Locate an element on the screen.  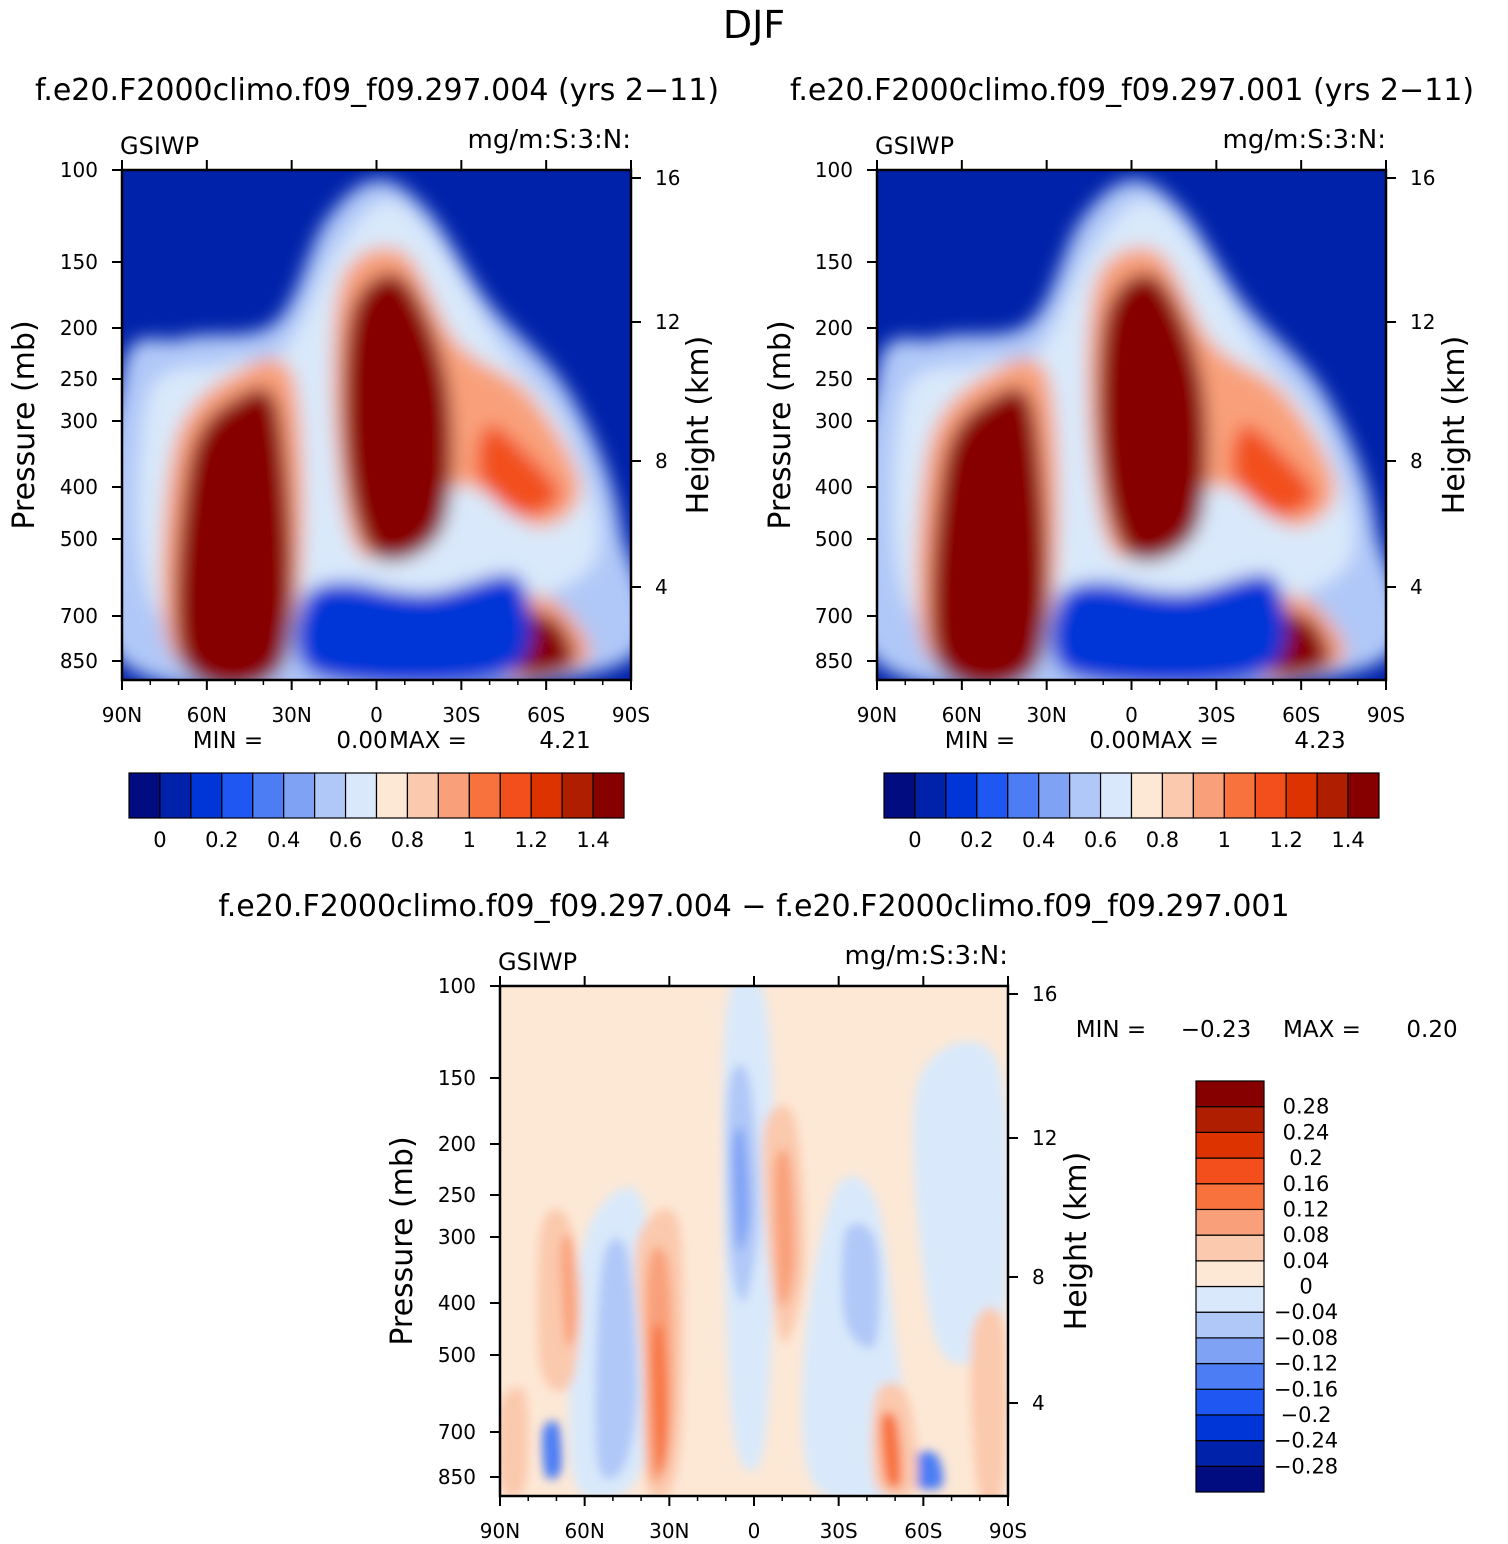
colorbar-label: 0.6 is located at coordinates (345, 840).